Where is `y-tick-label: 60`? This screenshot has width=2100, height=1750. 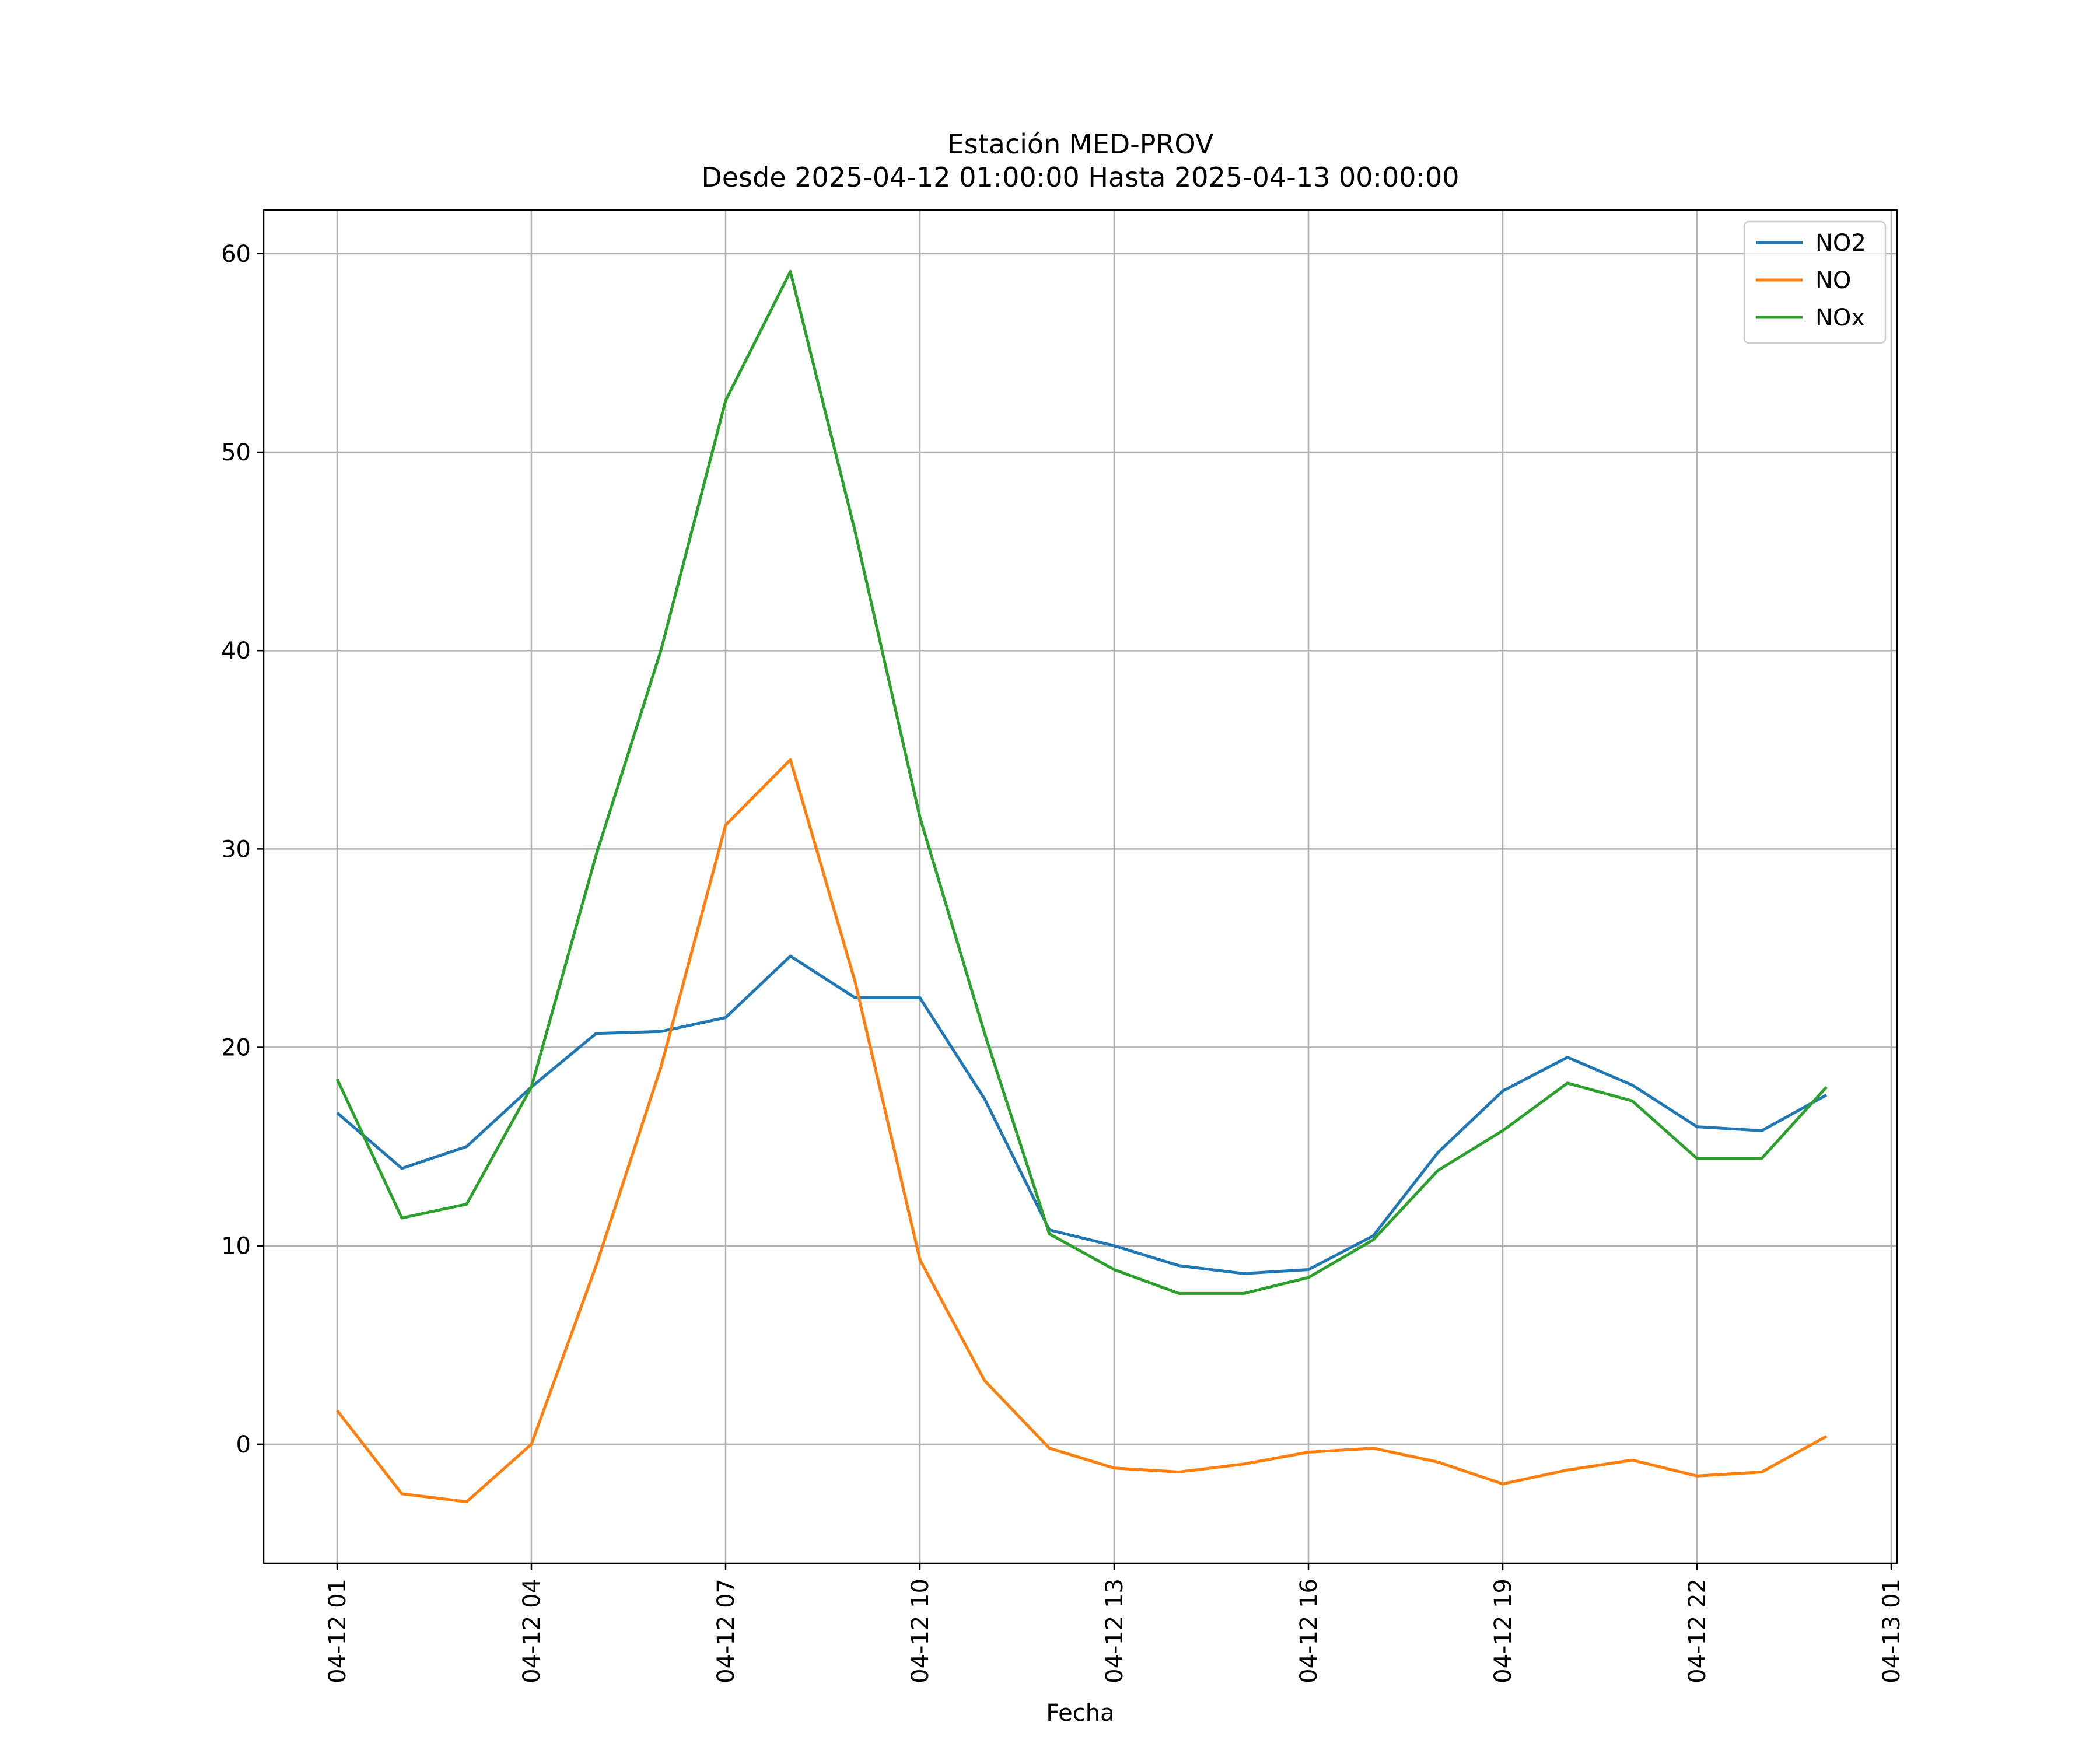
y-tick-label: 60 is located at coordinates (236, 254).